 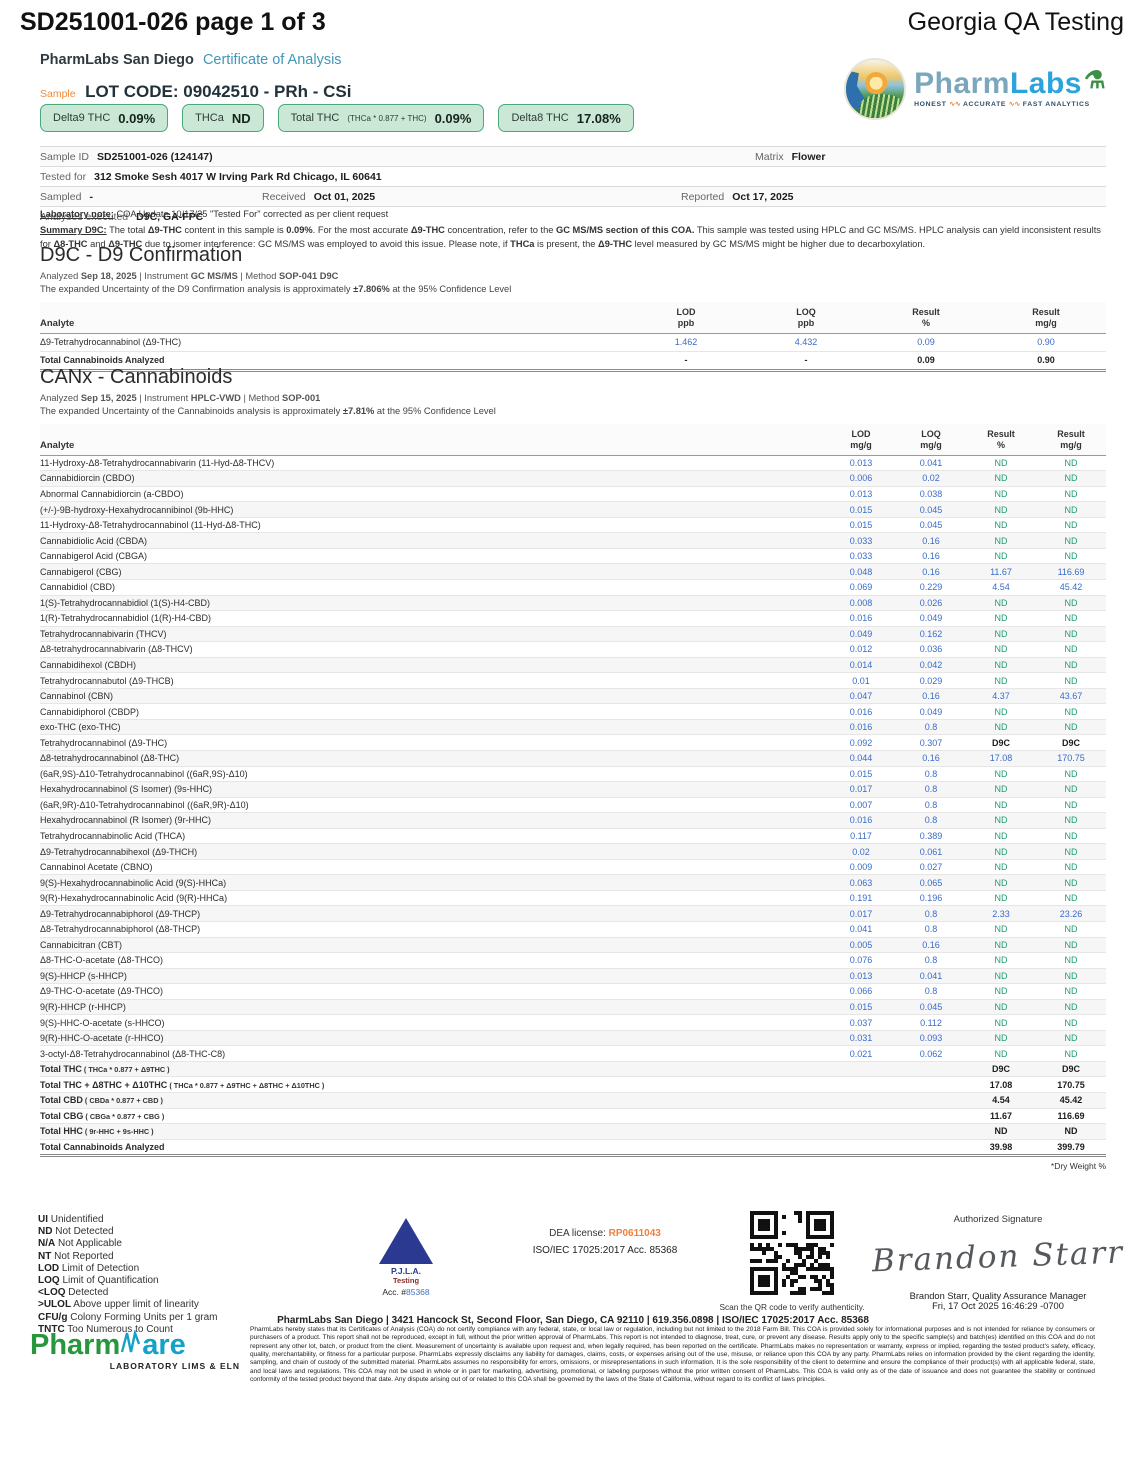 What do you see at coordinates (573, 866) in the screenshot?
I see `table-row: Cannabinol Acetate (CBNO) 0.009 0.027 ND ND` at bounding box center [573, 866].